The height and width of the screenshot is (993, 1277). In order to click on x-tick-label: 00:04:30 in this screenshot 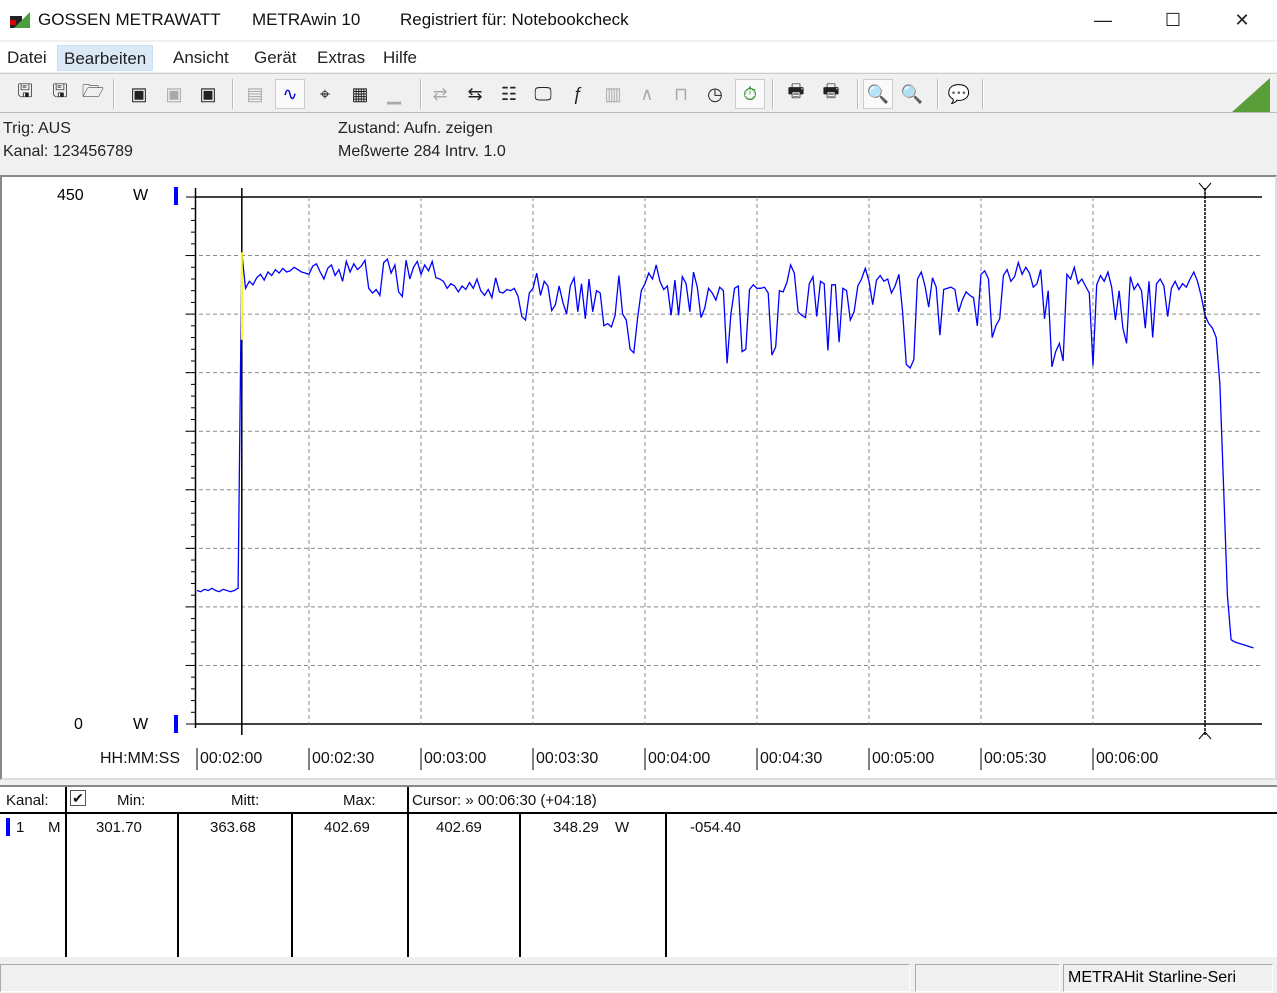, I will do `click(791, 758)`.